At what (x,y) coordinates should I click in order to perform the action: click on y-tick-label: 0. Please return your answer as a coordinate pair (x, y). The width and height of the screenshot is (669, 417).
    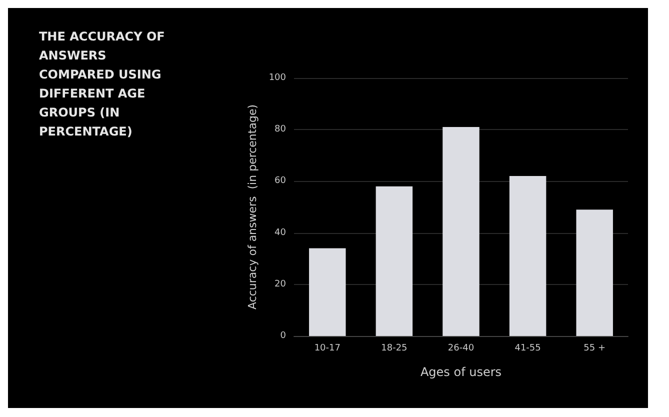
    Looking at the image, I should click on (283, 336).